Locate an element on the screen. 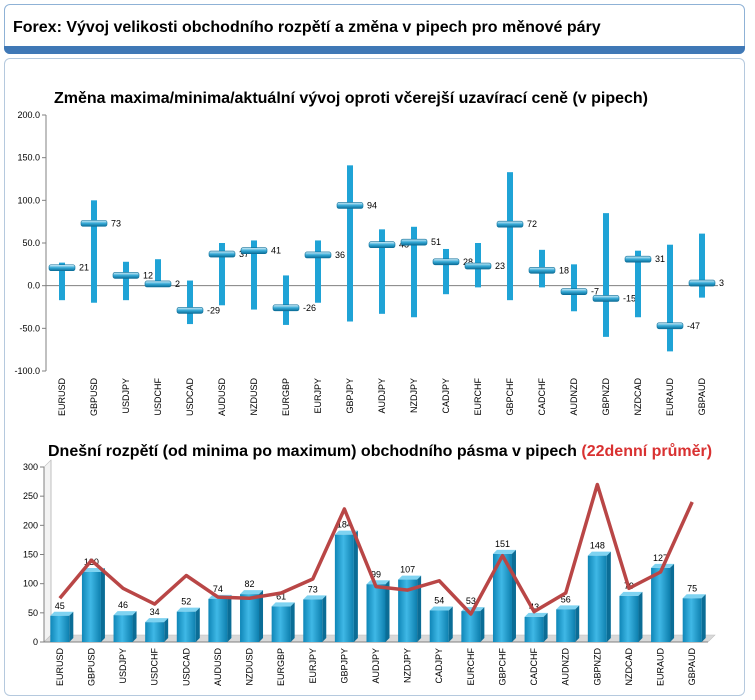 The width and height of the screenshot is (755, 700). chart2-y-tick-label: 300 is located at coordinates (30, 467).